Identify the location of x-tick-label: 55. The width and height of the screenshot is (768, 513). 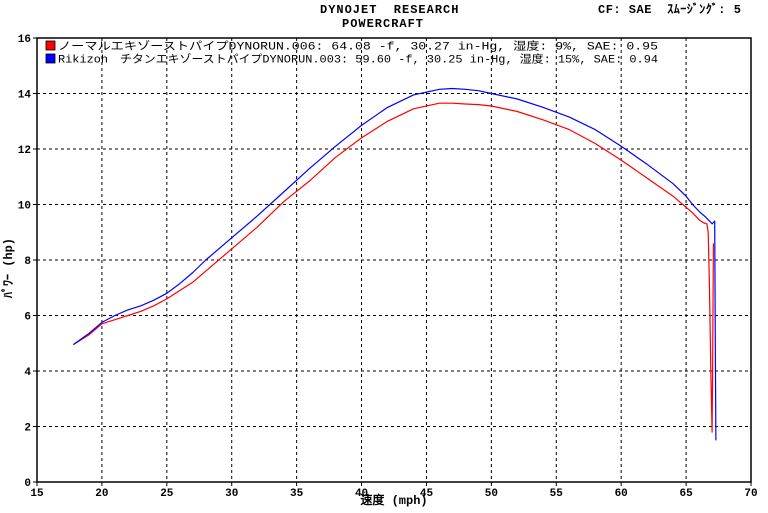
(557, 494).